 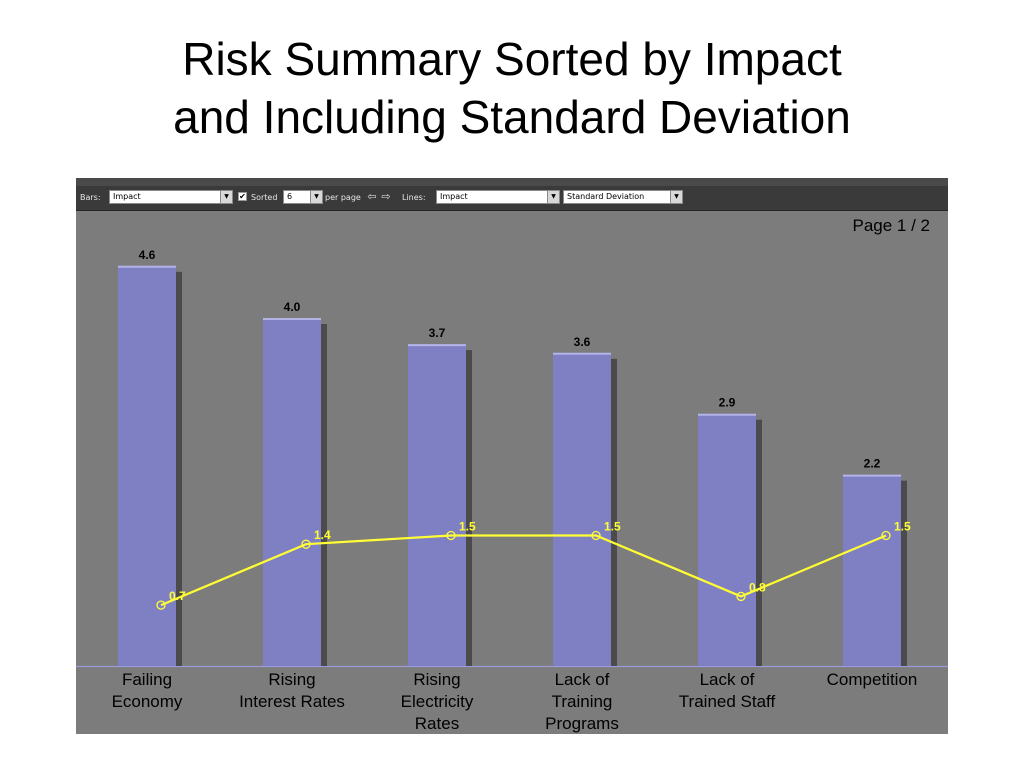 I want to click on impact-value-label: 3.7, so click(x=437, y=333).